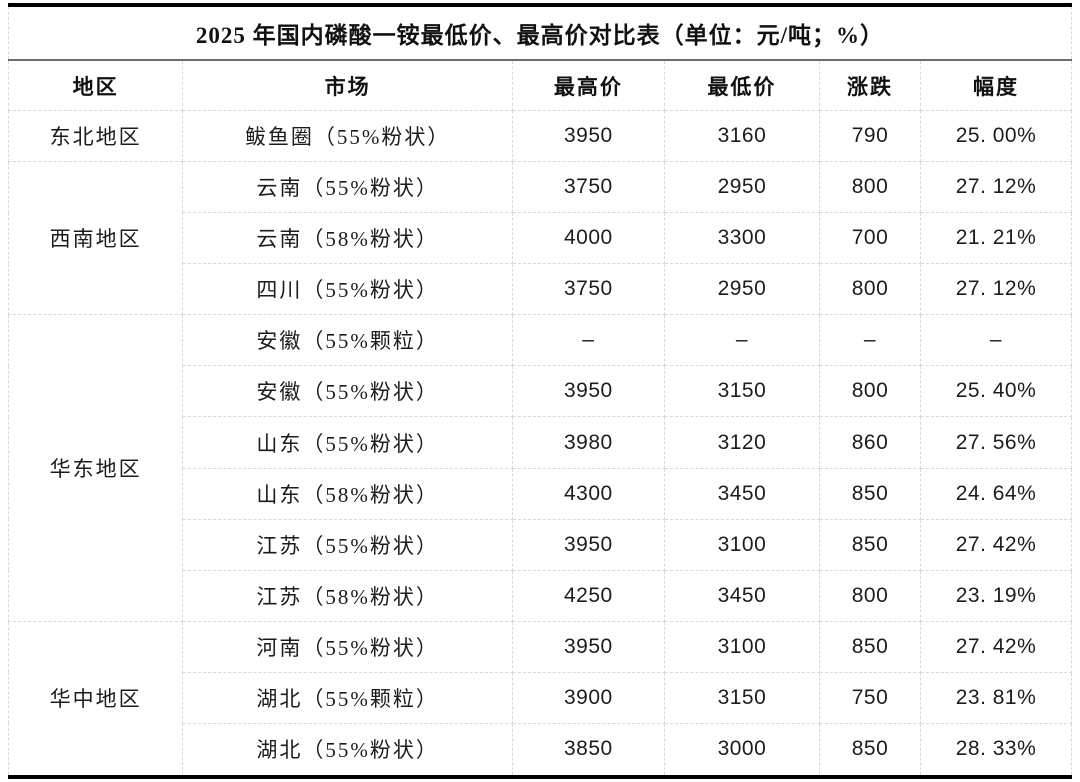 This screenshot has width=1080, height=782. What do you see at coordinates (996, 750) in the screenshot?
I see `range-cell: 28. 33%` at bounding box center [996, 750].